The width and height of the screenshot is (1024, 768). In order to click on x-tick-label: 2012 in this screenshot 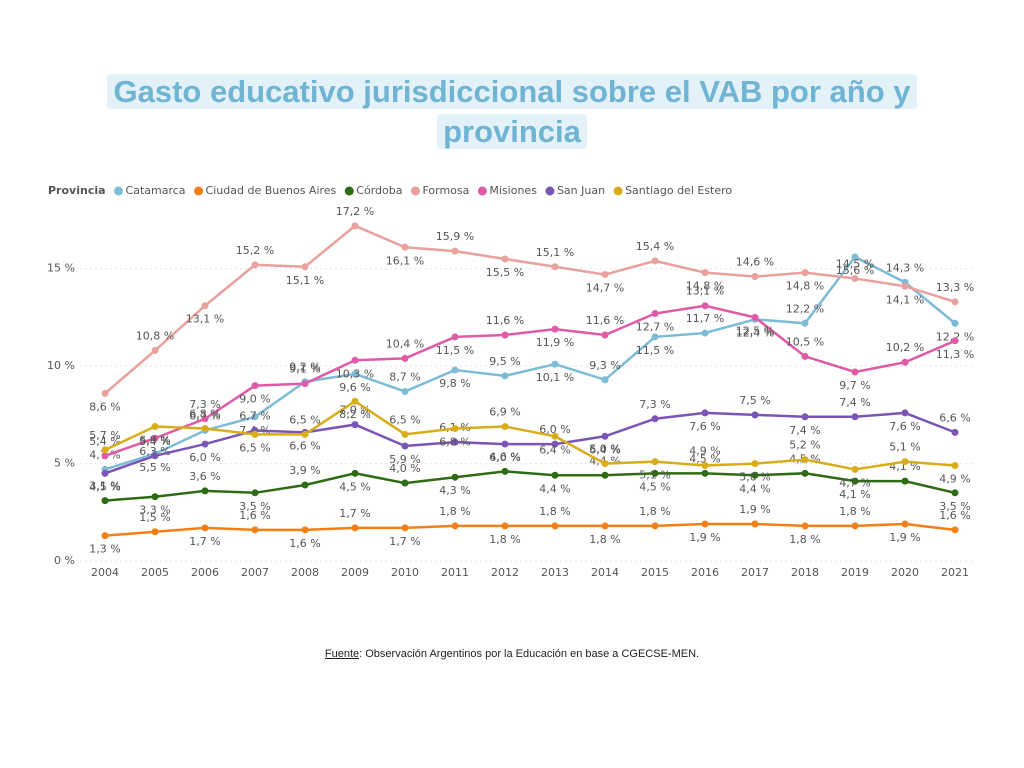, I will do `click(505, 572)`.